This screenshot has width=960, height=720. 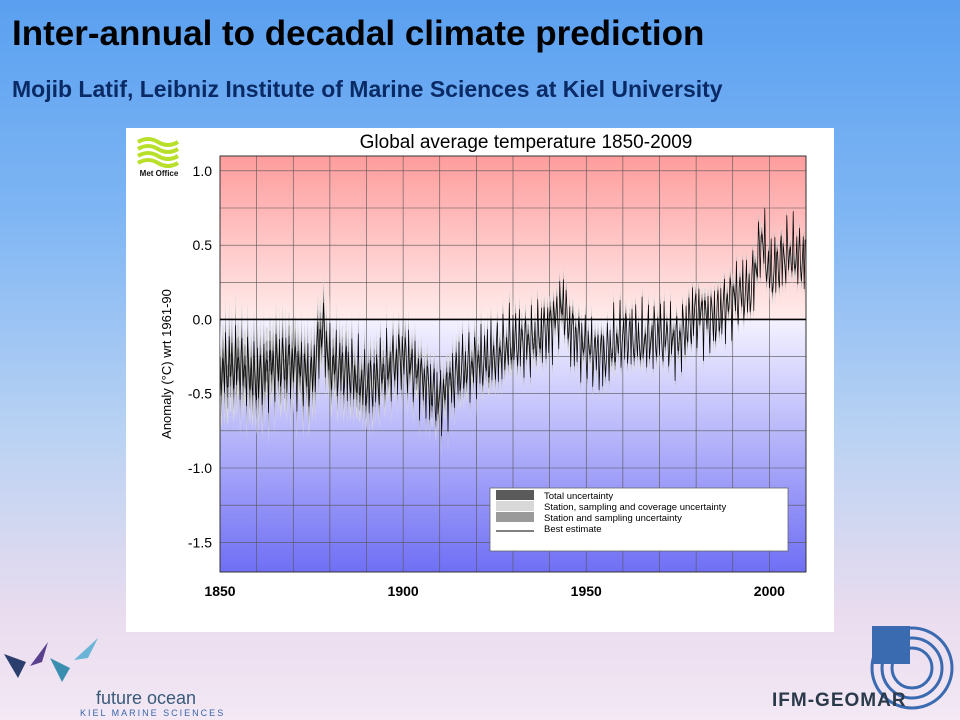 What do you see at coordinates (51, 660) in the screenshot?
I see `future-ocean-logo` at bounding box center [51, 660].